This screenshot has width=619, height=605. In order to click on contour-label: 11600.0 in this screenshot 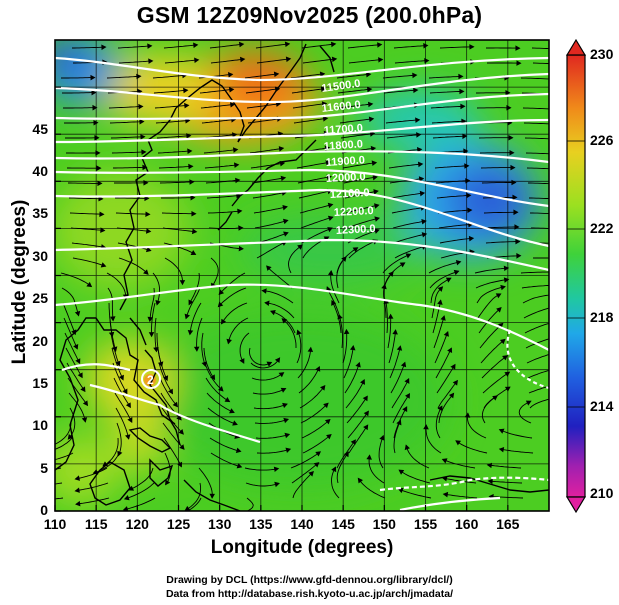, I will do `click(341, 107)`.